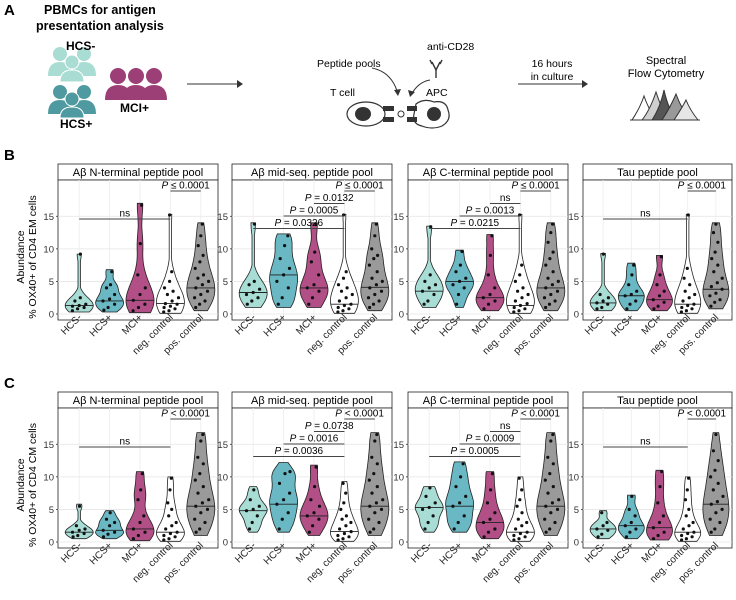 This screenshot has height=600, width=736. What do you see at coordinates (21, 484) in the screenshot?
I see `y-axis-label-line1: Abundance` at bounding box center [21, 484].